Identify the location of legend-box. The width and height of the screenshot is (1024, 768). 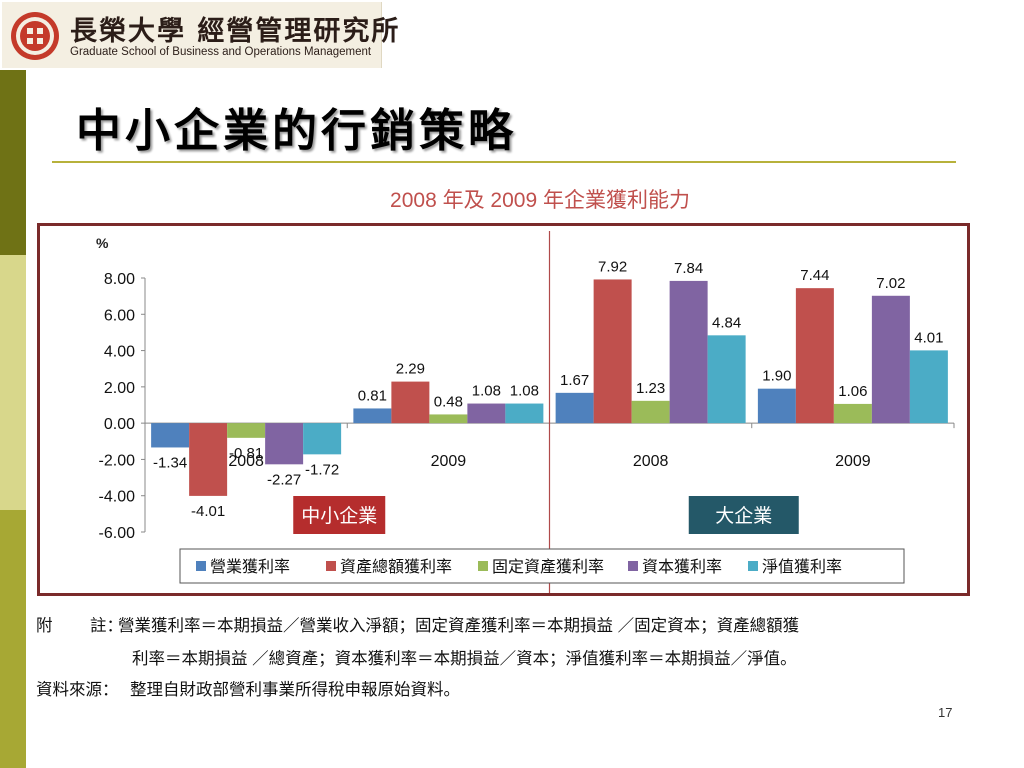
(542, 566).